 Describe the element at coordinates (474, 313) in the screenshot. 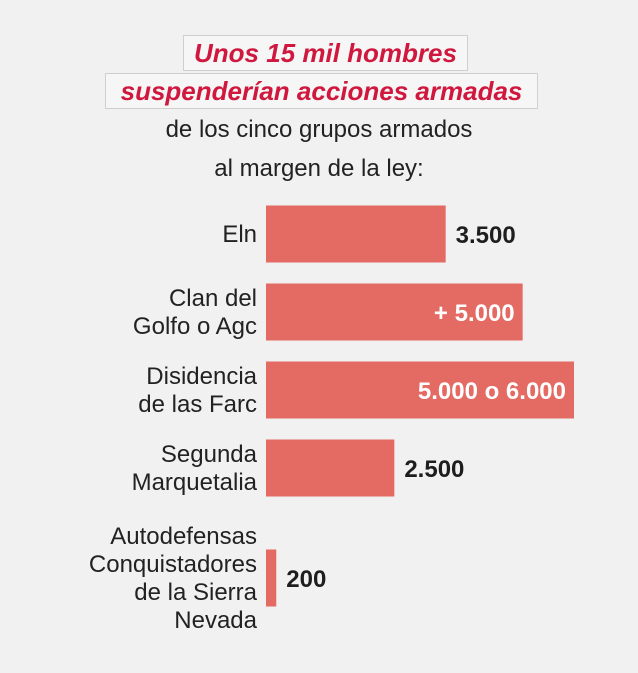

I see `value-label-1: + 5.000` at that location.